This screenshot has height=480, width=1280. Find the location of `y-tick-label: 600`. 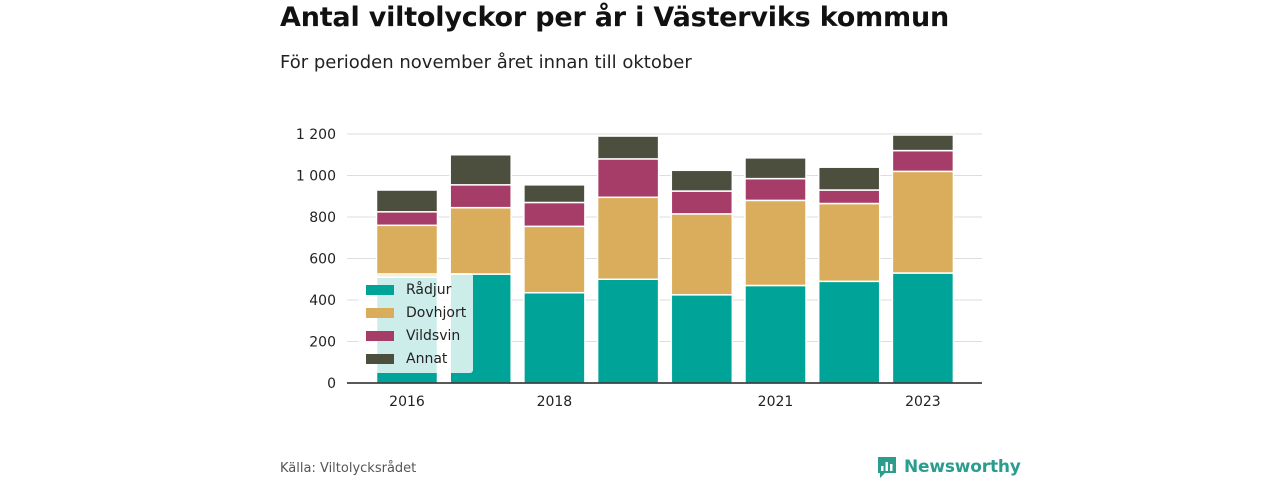

y-tick-label: 600 is located at coordinates (322, 260).